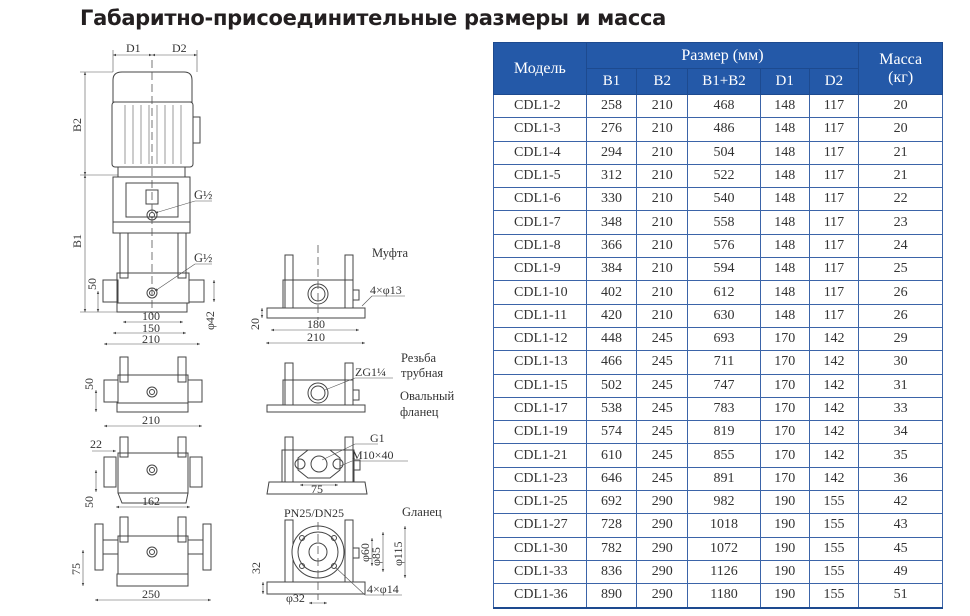 This screenshot has height=616, width=970. What do you see at coordinates (900, 339) in the screenshot?
I see `cell-mass: 29` at bounding box center [900, 339].